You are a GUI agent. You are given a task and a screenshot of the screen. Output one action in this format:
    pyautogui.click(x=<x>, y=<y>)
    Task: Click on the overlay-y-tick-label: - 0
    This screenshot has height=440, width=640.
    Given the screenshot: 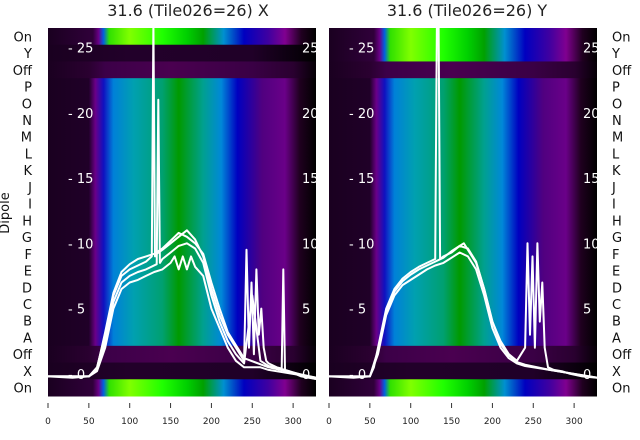 What is the action you would take?
    pyautogui.click(x=357, y=375)
    